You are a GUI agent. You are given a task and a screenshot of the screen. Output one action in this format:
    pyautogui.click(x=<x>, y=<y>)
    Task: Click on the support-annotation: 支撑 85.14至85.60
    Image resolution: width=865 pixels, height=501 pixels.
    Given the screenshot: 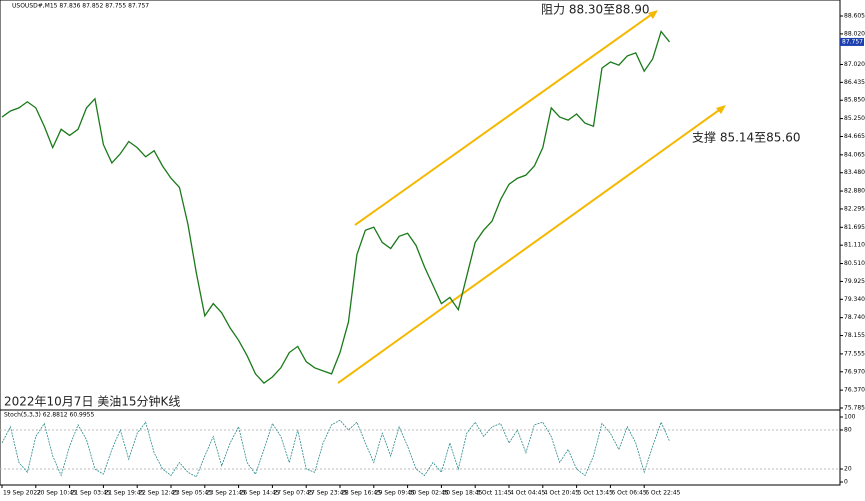 What is the action you would take?
    pyautogui.click(x=746, y=137)
    